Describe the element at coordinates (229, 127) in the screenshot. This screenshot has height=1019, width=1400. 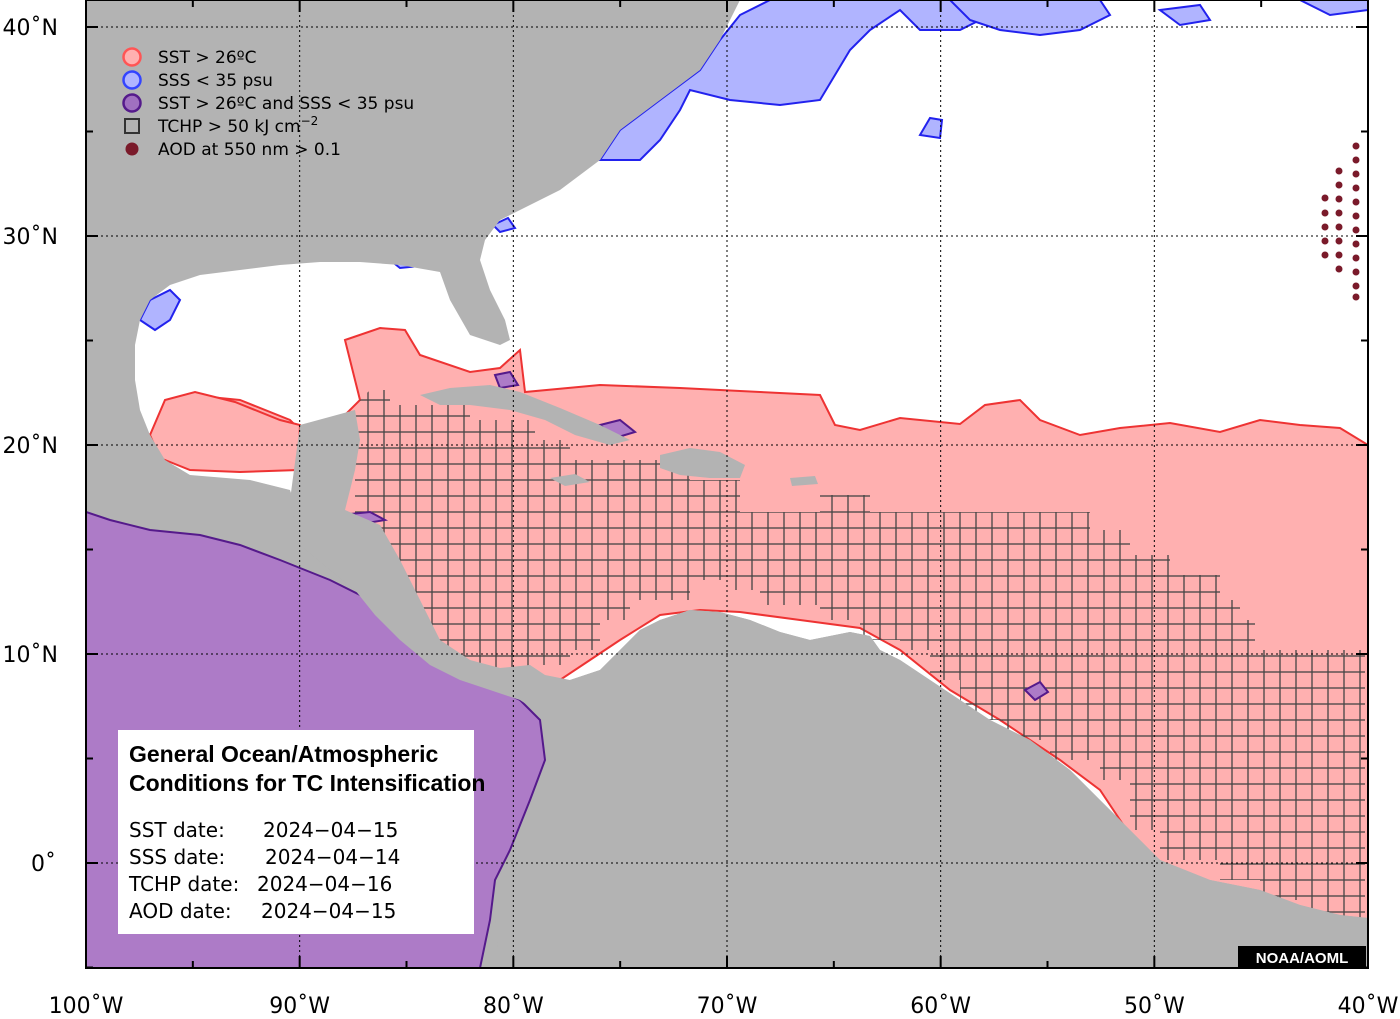
I see `tchp-label-main: TCHP > 50 kJ cm` at that location.